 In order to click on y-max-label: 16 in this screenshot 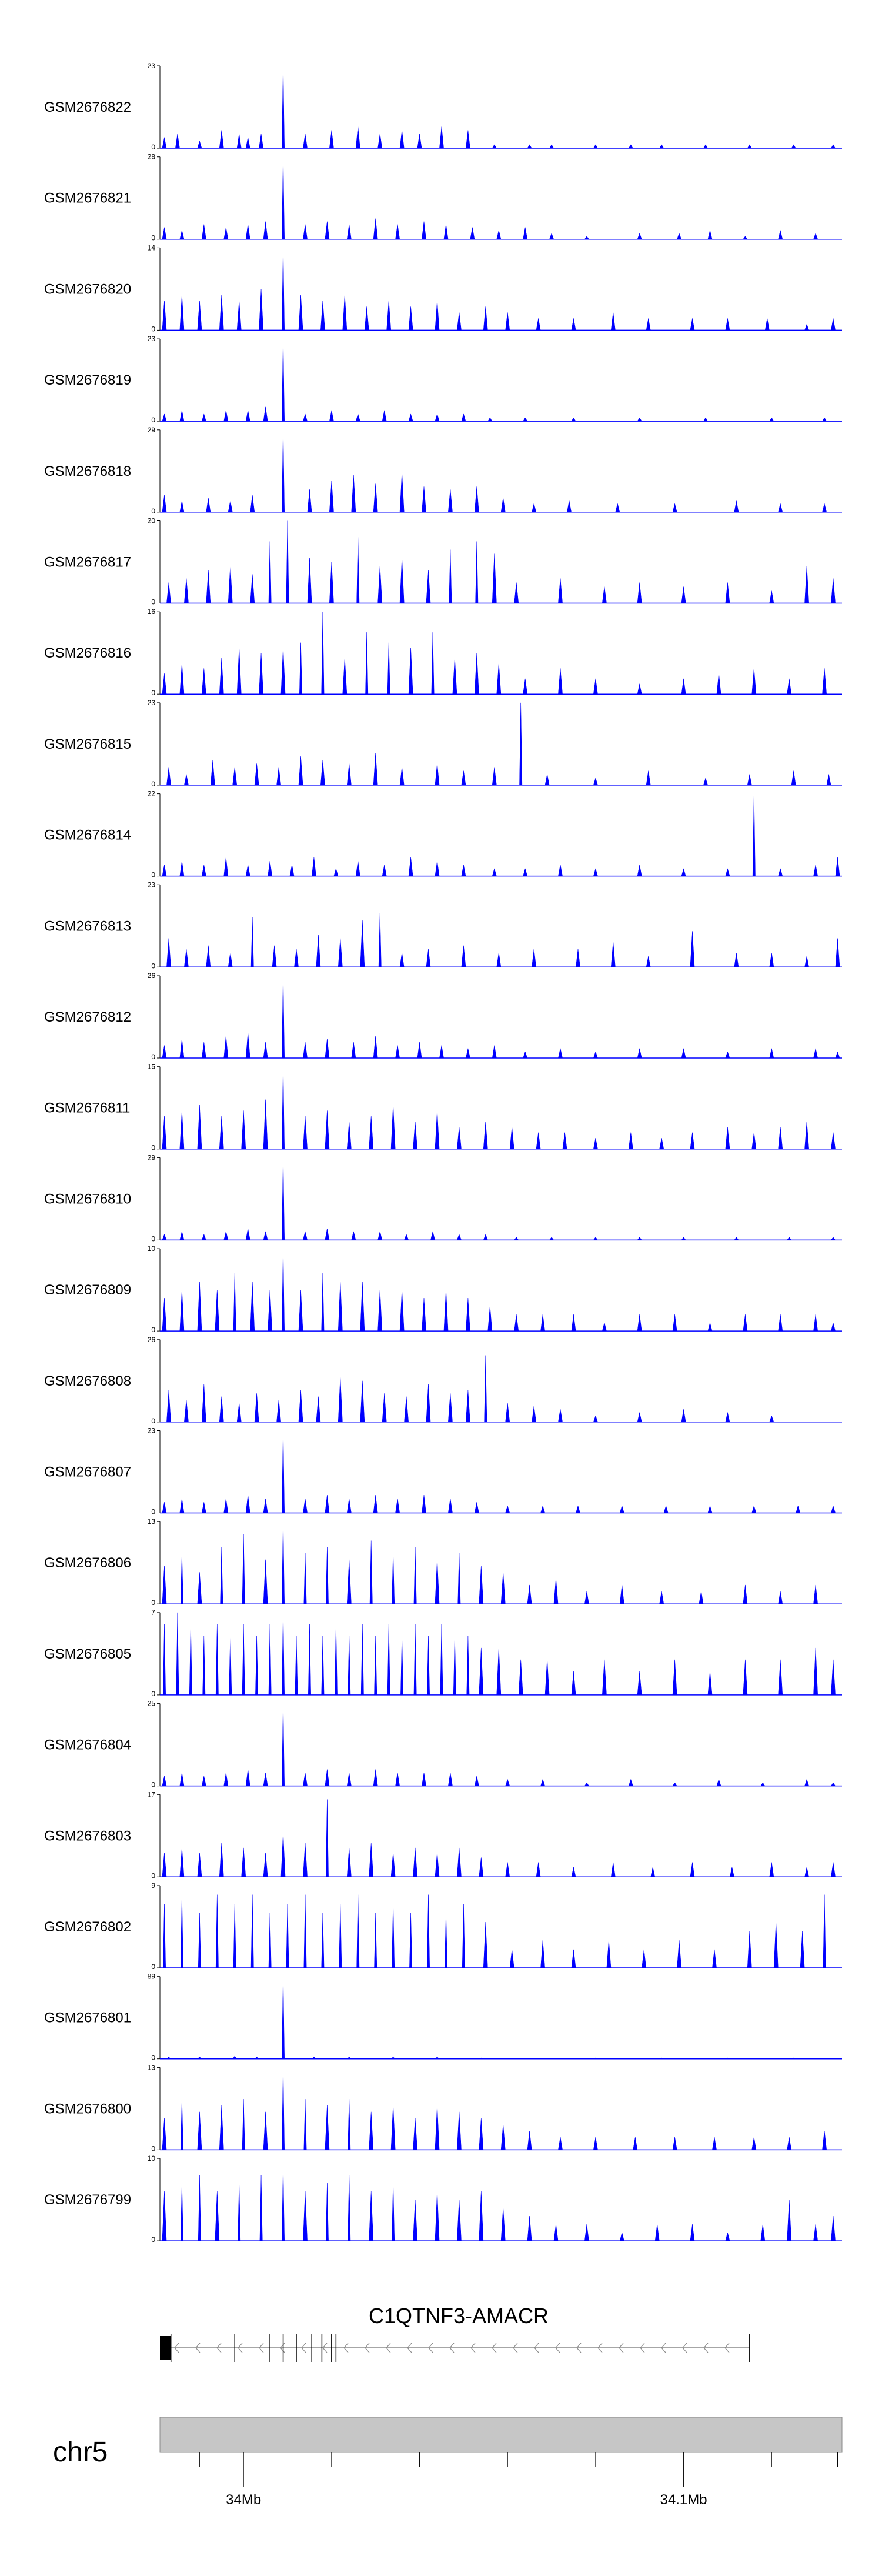, I will do `click(152, 612)`.